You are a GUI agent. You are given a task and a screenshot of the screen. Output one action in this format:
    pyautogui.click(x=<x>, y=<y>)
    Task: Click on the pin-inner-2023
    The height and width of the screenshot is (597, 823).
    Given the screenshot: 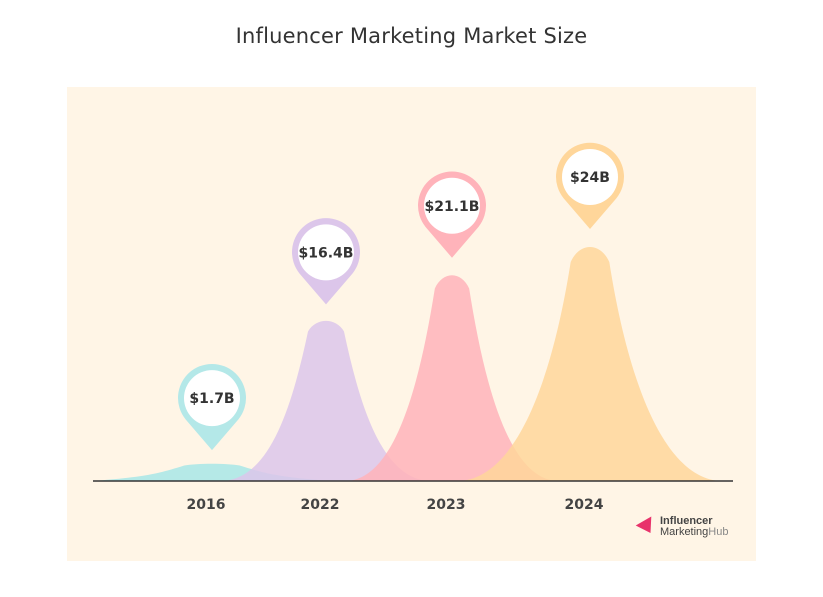 What is the action you would take?
    pyautogui.click(x=452, y=205)
    